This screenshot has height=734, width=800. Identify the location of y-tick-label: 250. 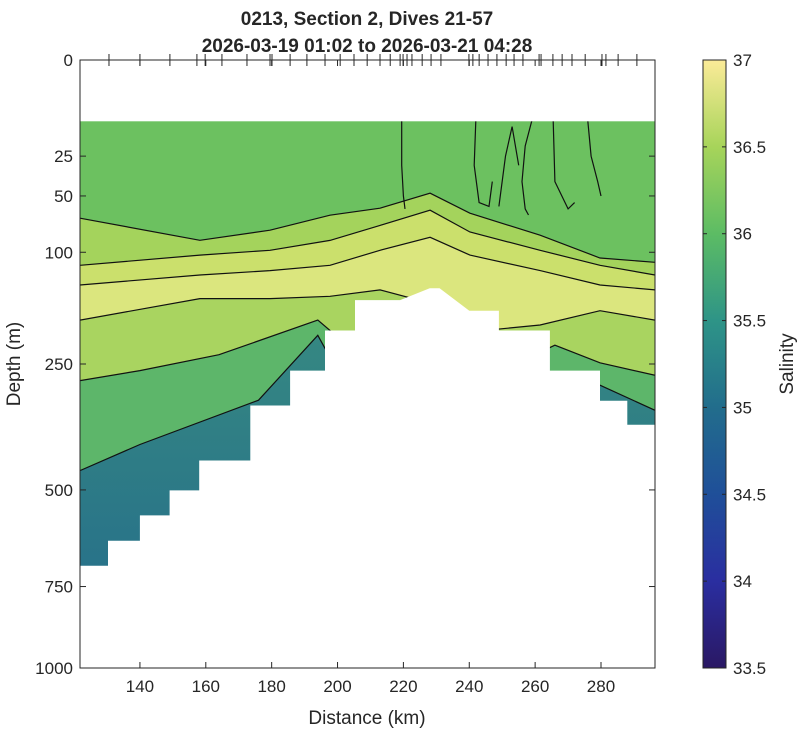
(59, 364).